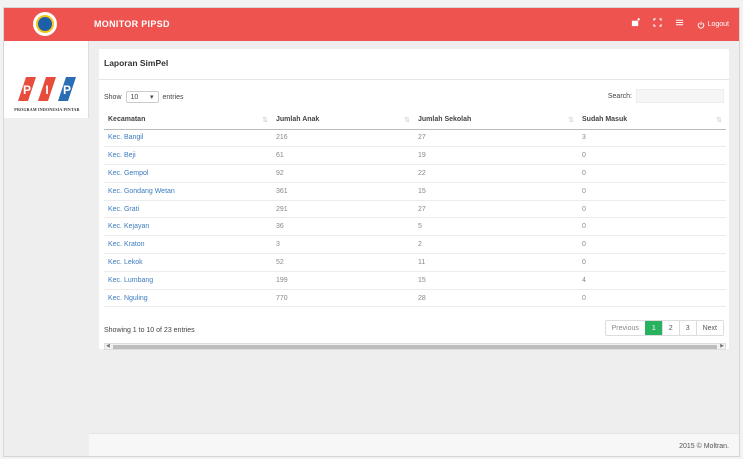 This screenshot has height=459, width=743. Describe the element at coordinates (722, 346) in the screenshot. I see `scroll-right-icon: ▶` at that location.